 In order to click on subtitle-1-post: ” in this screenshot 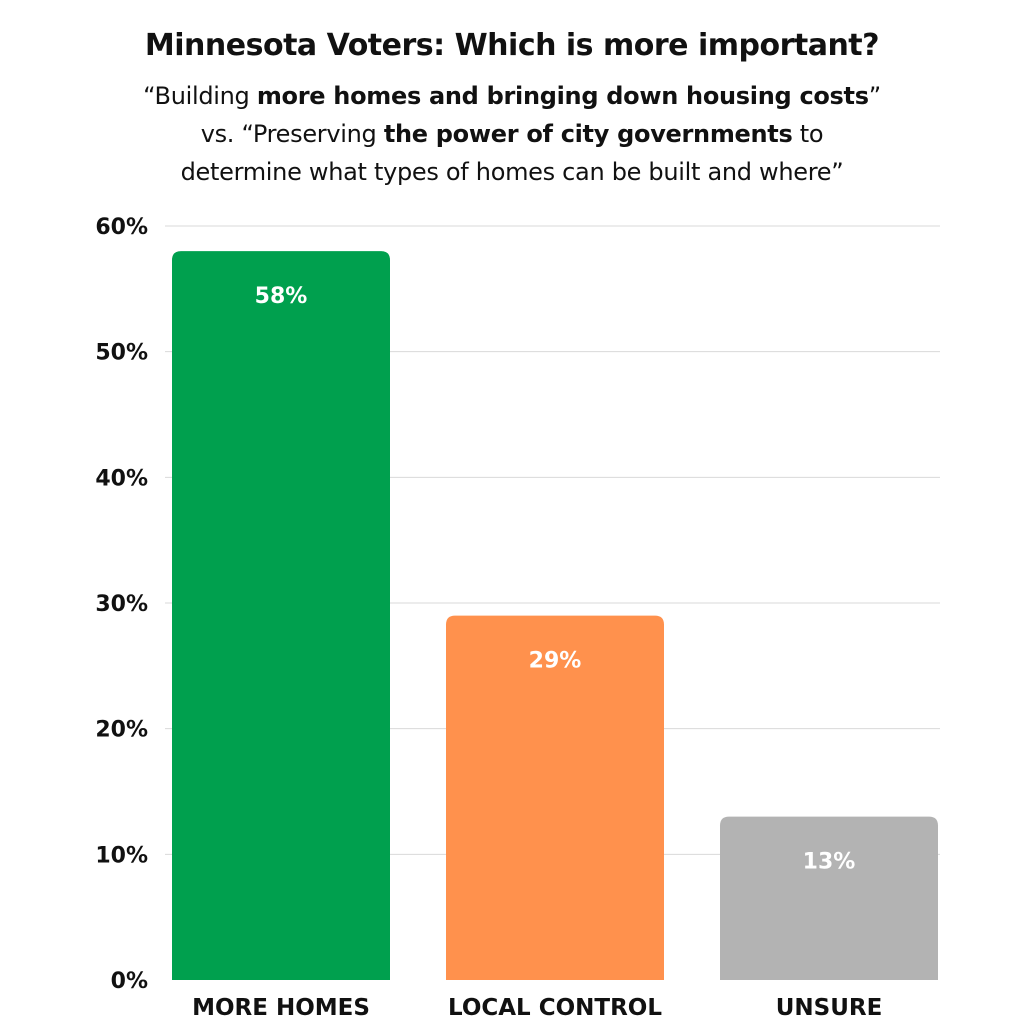, I will do `click(874, 96)`.